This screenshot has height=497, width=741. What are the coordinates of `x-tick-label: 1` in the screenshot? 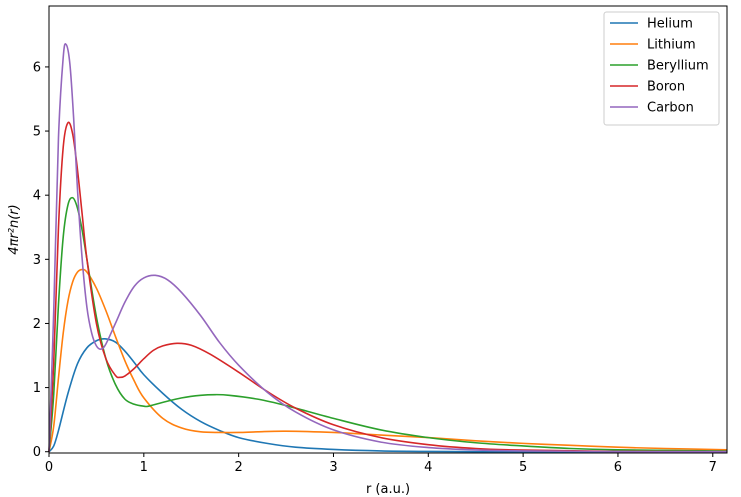 It's located at (144, 467).